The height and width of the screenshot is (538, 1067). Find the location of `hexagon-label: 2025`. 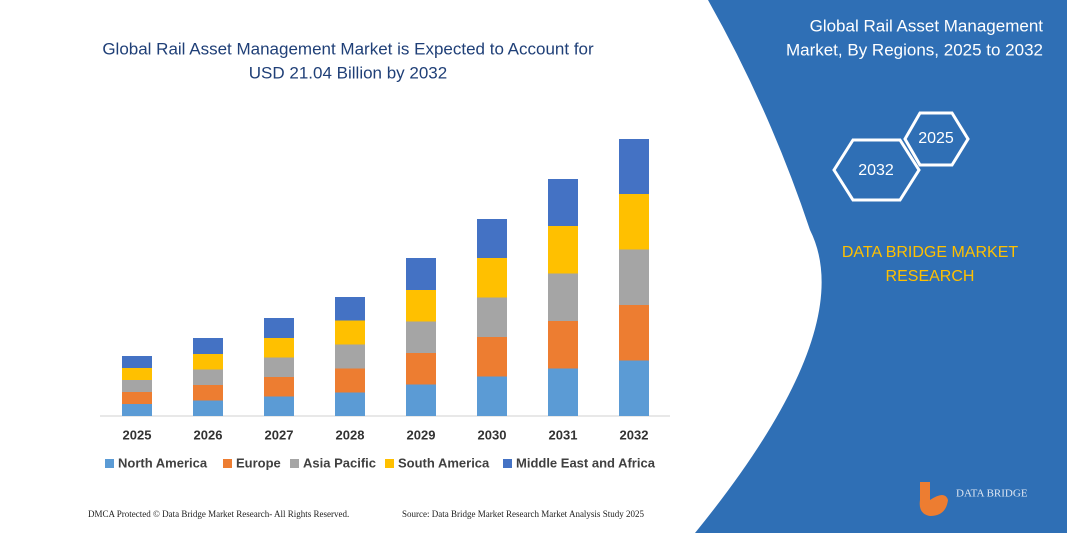

hexagon-label: 2025 is located at coordinates (936, 138).